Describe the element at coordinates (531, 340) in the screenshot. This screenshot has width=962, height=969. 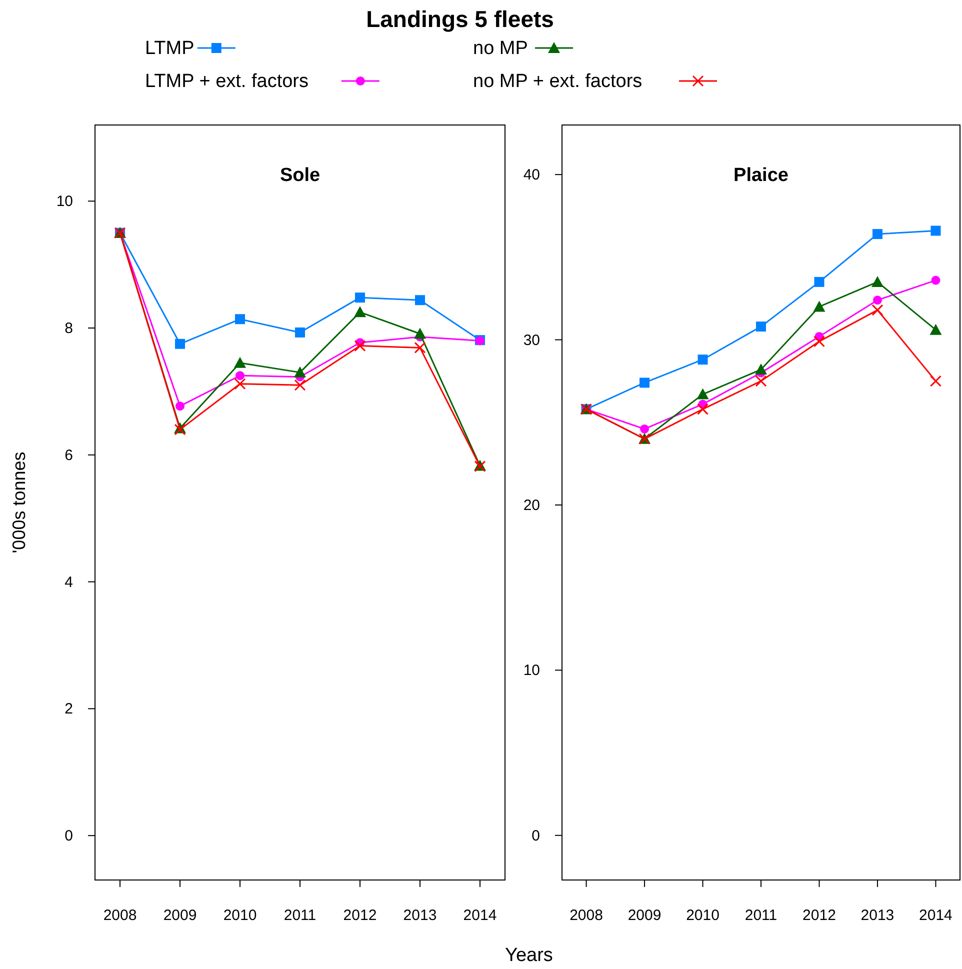
I see `y-tick-label: 30` at that location.